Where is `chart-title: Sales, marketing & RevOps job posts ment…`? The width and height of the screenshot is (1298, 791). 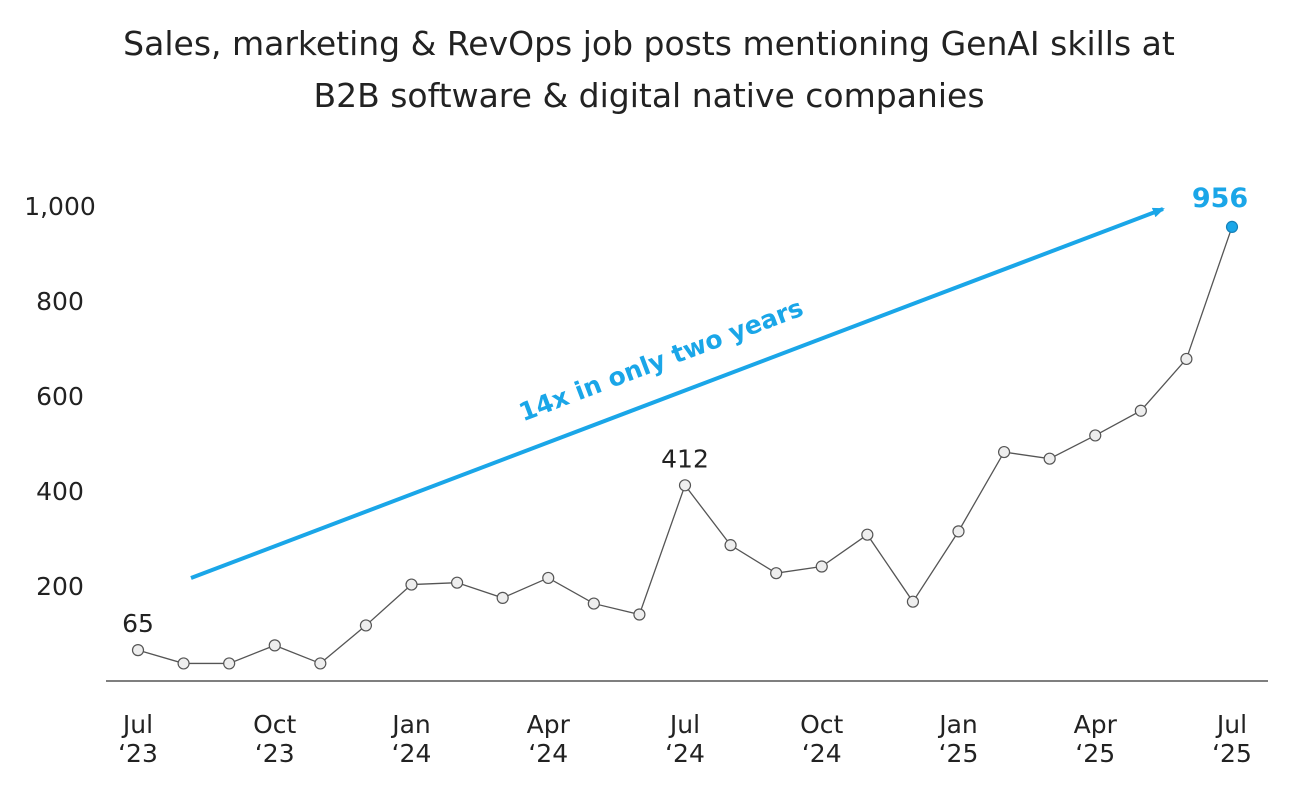
chart-title: Sales, marketing & RevOps job posts ment… is located at coordinates (649, 70).